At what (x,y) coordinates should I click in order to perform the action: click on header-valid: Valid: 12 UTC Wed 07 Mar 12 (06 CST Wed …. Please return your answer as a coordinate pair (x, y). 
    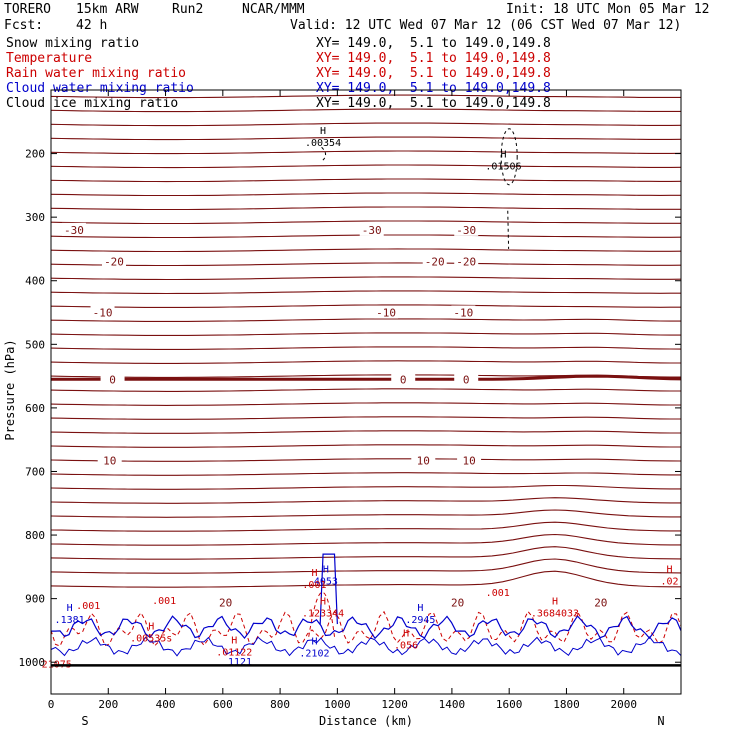
    Looking at the image, I should click on (486, 25).